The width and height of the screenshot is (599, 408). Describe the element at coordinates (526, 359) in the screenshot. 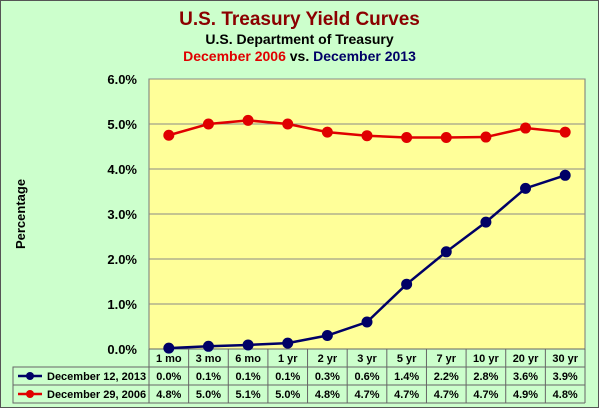

I see `x-category-label: 20 yr` at that location.